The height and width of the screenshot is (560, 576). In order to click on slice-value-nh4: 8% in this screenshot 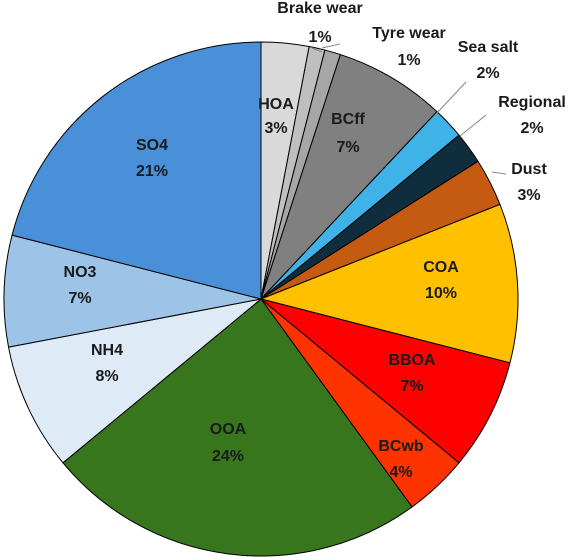, I will do `click(106, 376)`.